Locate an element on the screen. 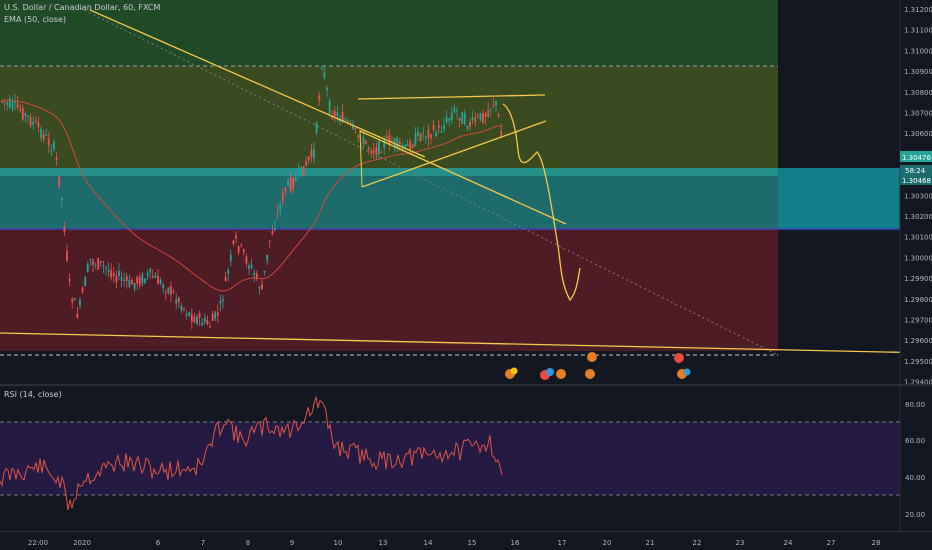 The width and height of the screenshot is (932, 550). time-axis-label: 24 is located at coordinates (788, 543).